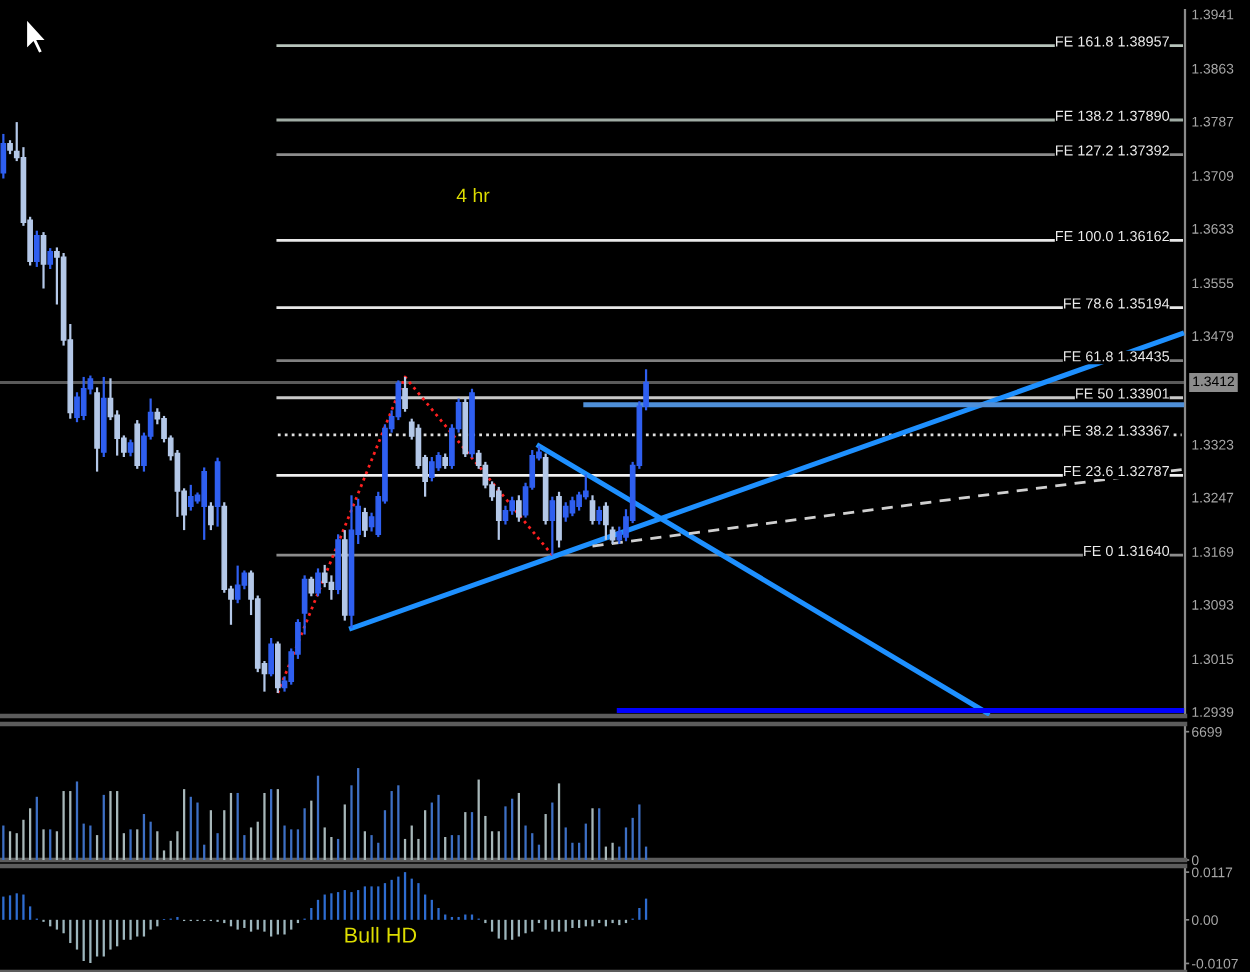 The image size is (1250, 972). I want to click on annotation: 4 hr, so click(473, 195).